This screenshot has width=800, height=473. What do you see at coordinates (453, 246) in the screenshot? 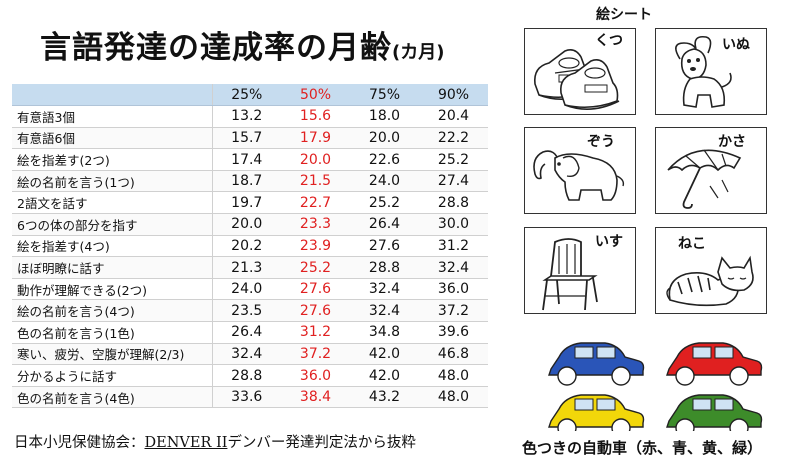
I see `row-value-p90: 31.2` at bounding box center [453, 246].